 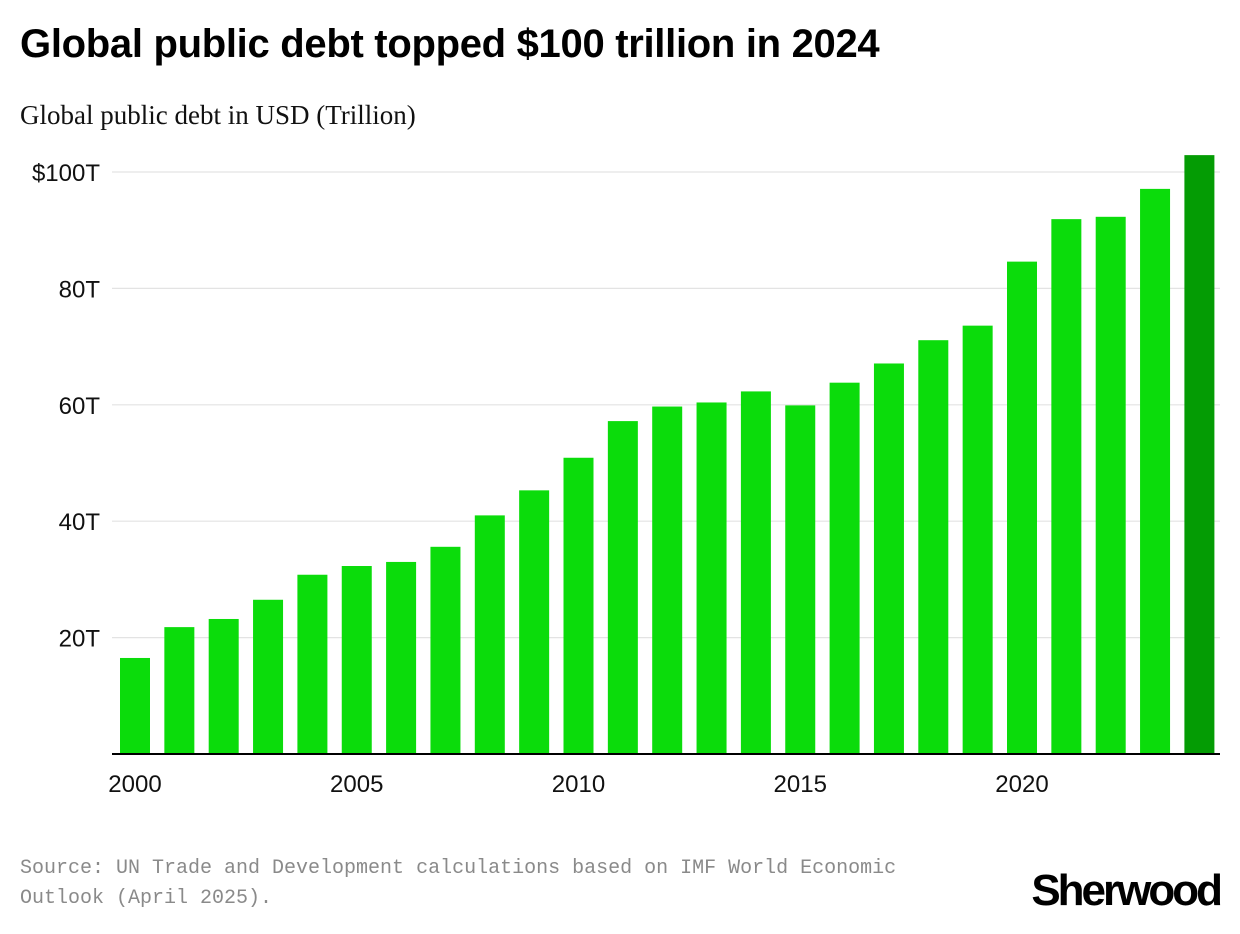 I want to click on y-tick-label: 20T, so click(x=80, y=639).